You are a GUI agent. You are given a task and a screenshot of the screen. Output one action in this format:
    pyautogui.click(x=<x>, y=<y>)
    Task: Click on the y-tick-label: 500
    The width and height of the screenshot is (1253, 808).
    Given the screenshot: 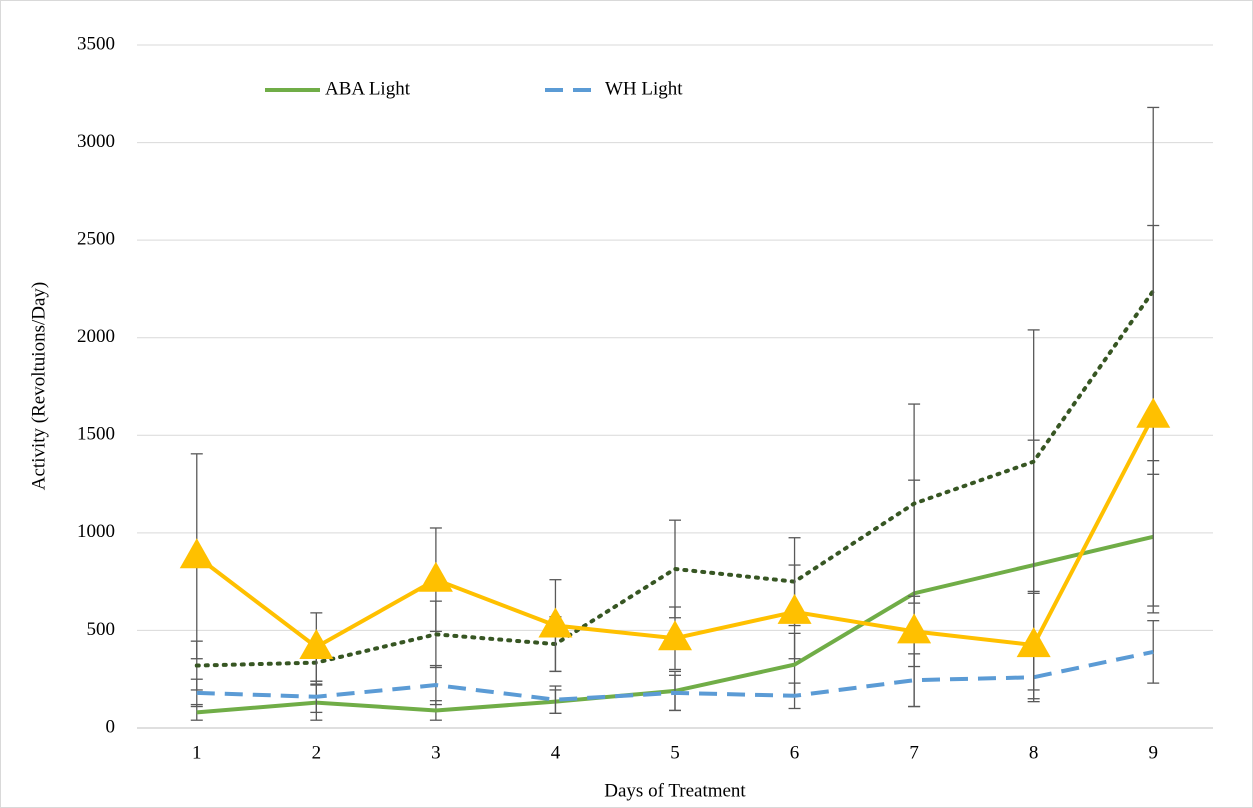 What is the action you would take?
    pyautogui.click(x=101, y=629)
    